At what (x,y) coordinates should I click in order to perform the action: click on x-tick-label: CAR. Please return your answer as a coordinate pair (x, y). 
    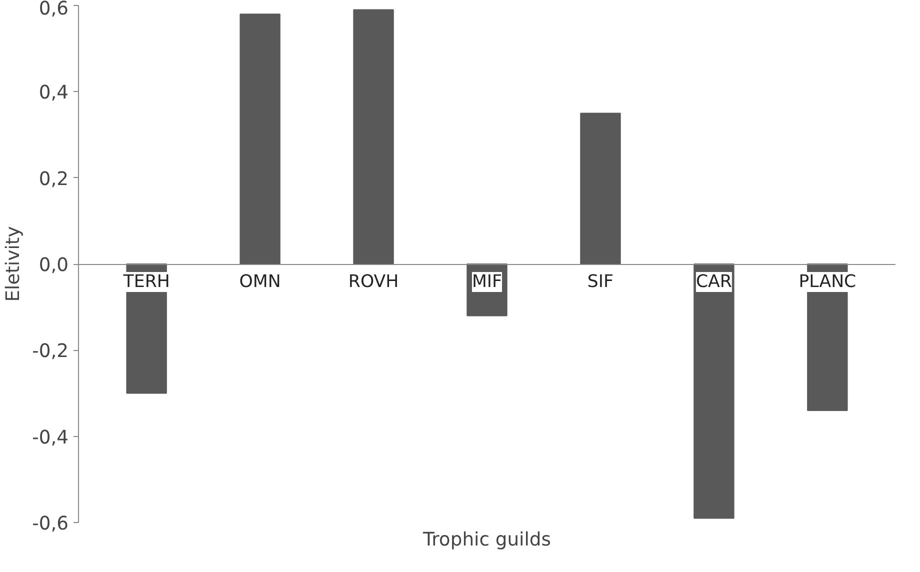
    Looking at the image, I should click on (714, 282).